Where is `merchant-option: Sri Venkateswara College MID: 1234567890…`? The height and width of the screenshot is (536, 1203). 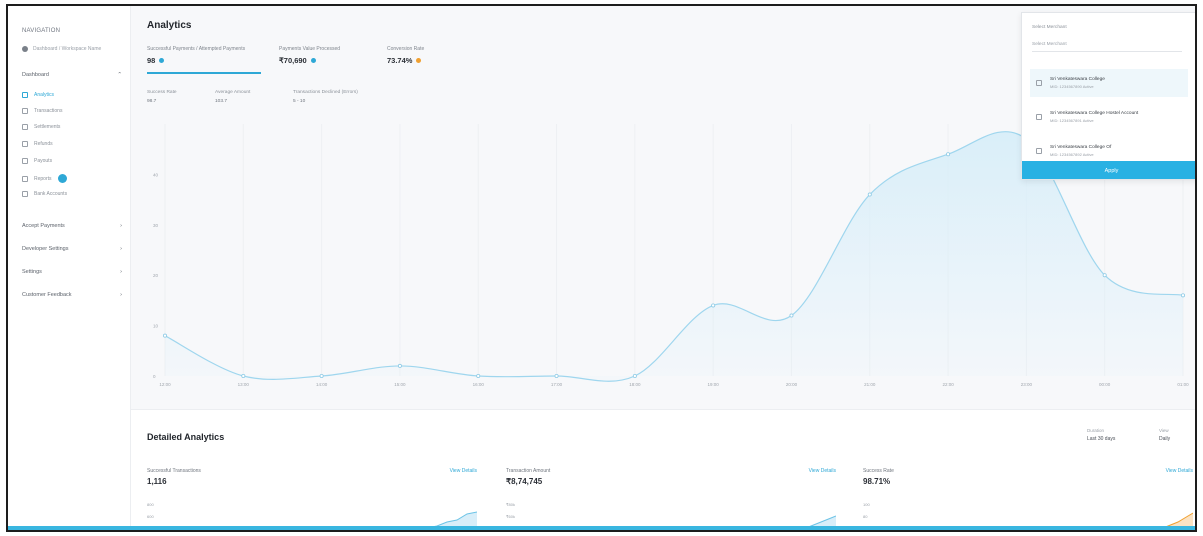
merchant-option: Sri Venkateswara College MID: 1234567890… is located at coordinates (1109, 83).